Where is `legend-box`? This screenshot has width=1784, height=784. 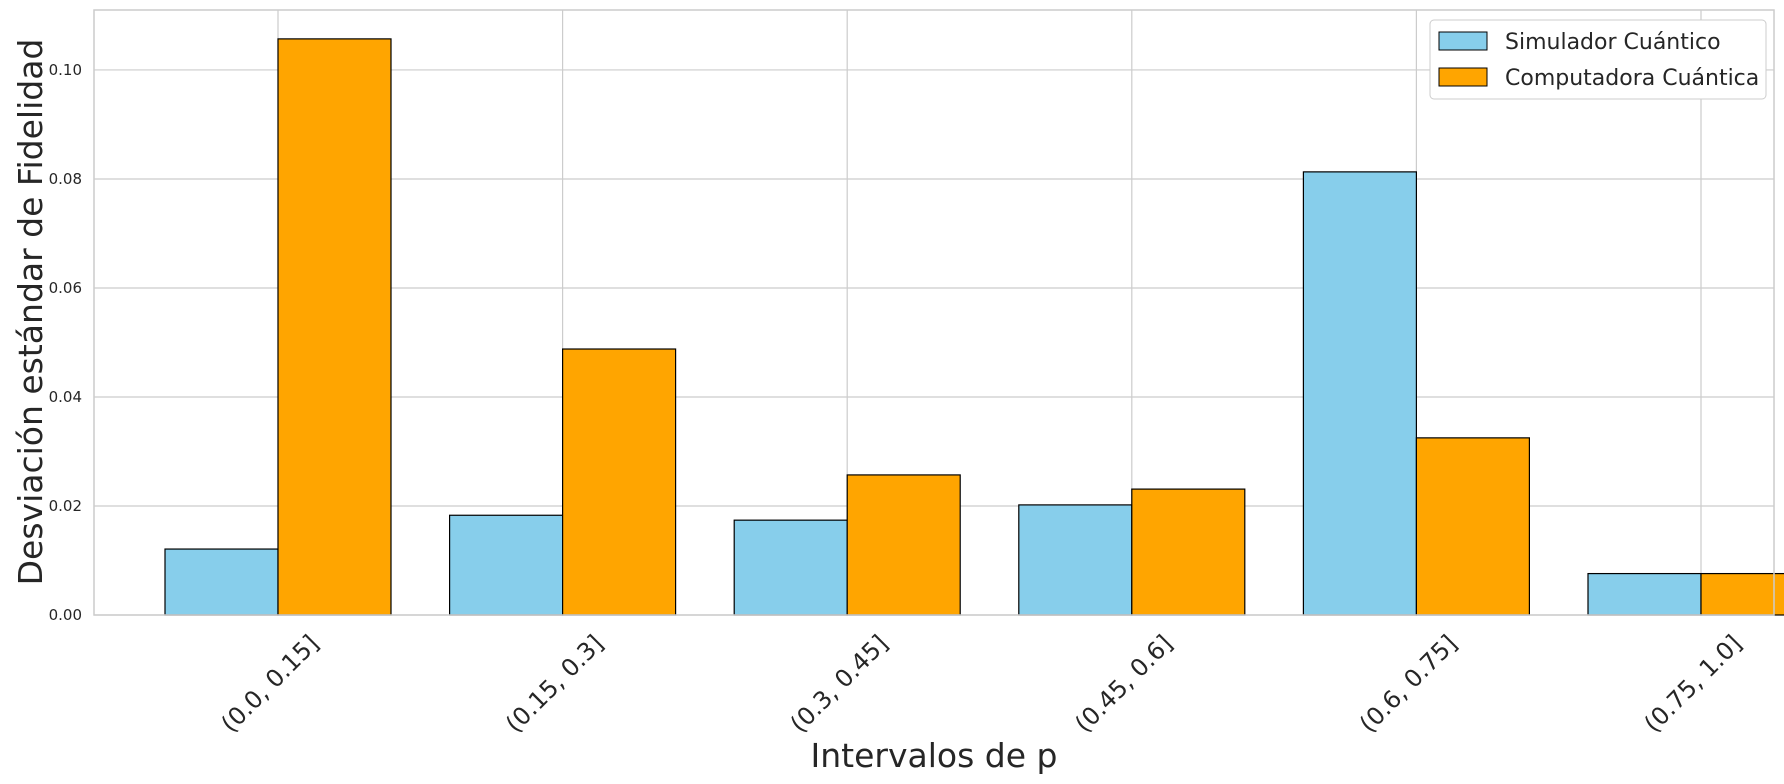 legend-box is located at coordinates (1598, 59).